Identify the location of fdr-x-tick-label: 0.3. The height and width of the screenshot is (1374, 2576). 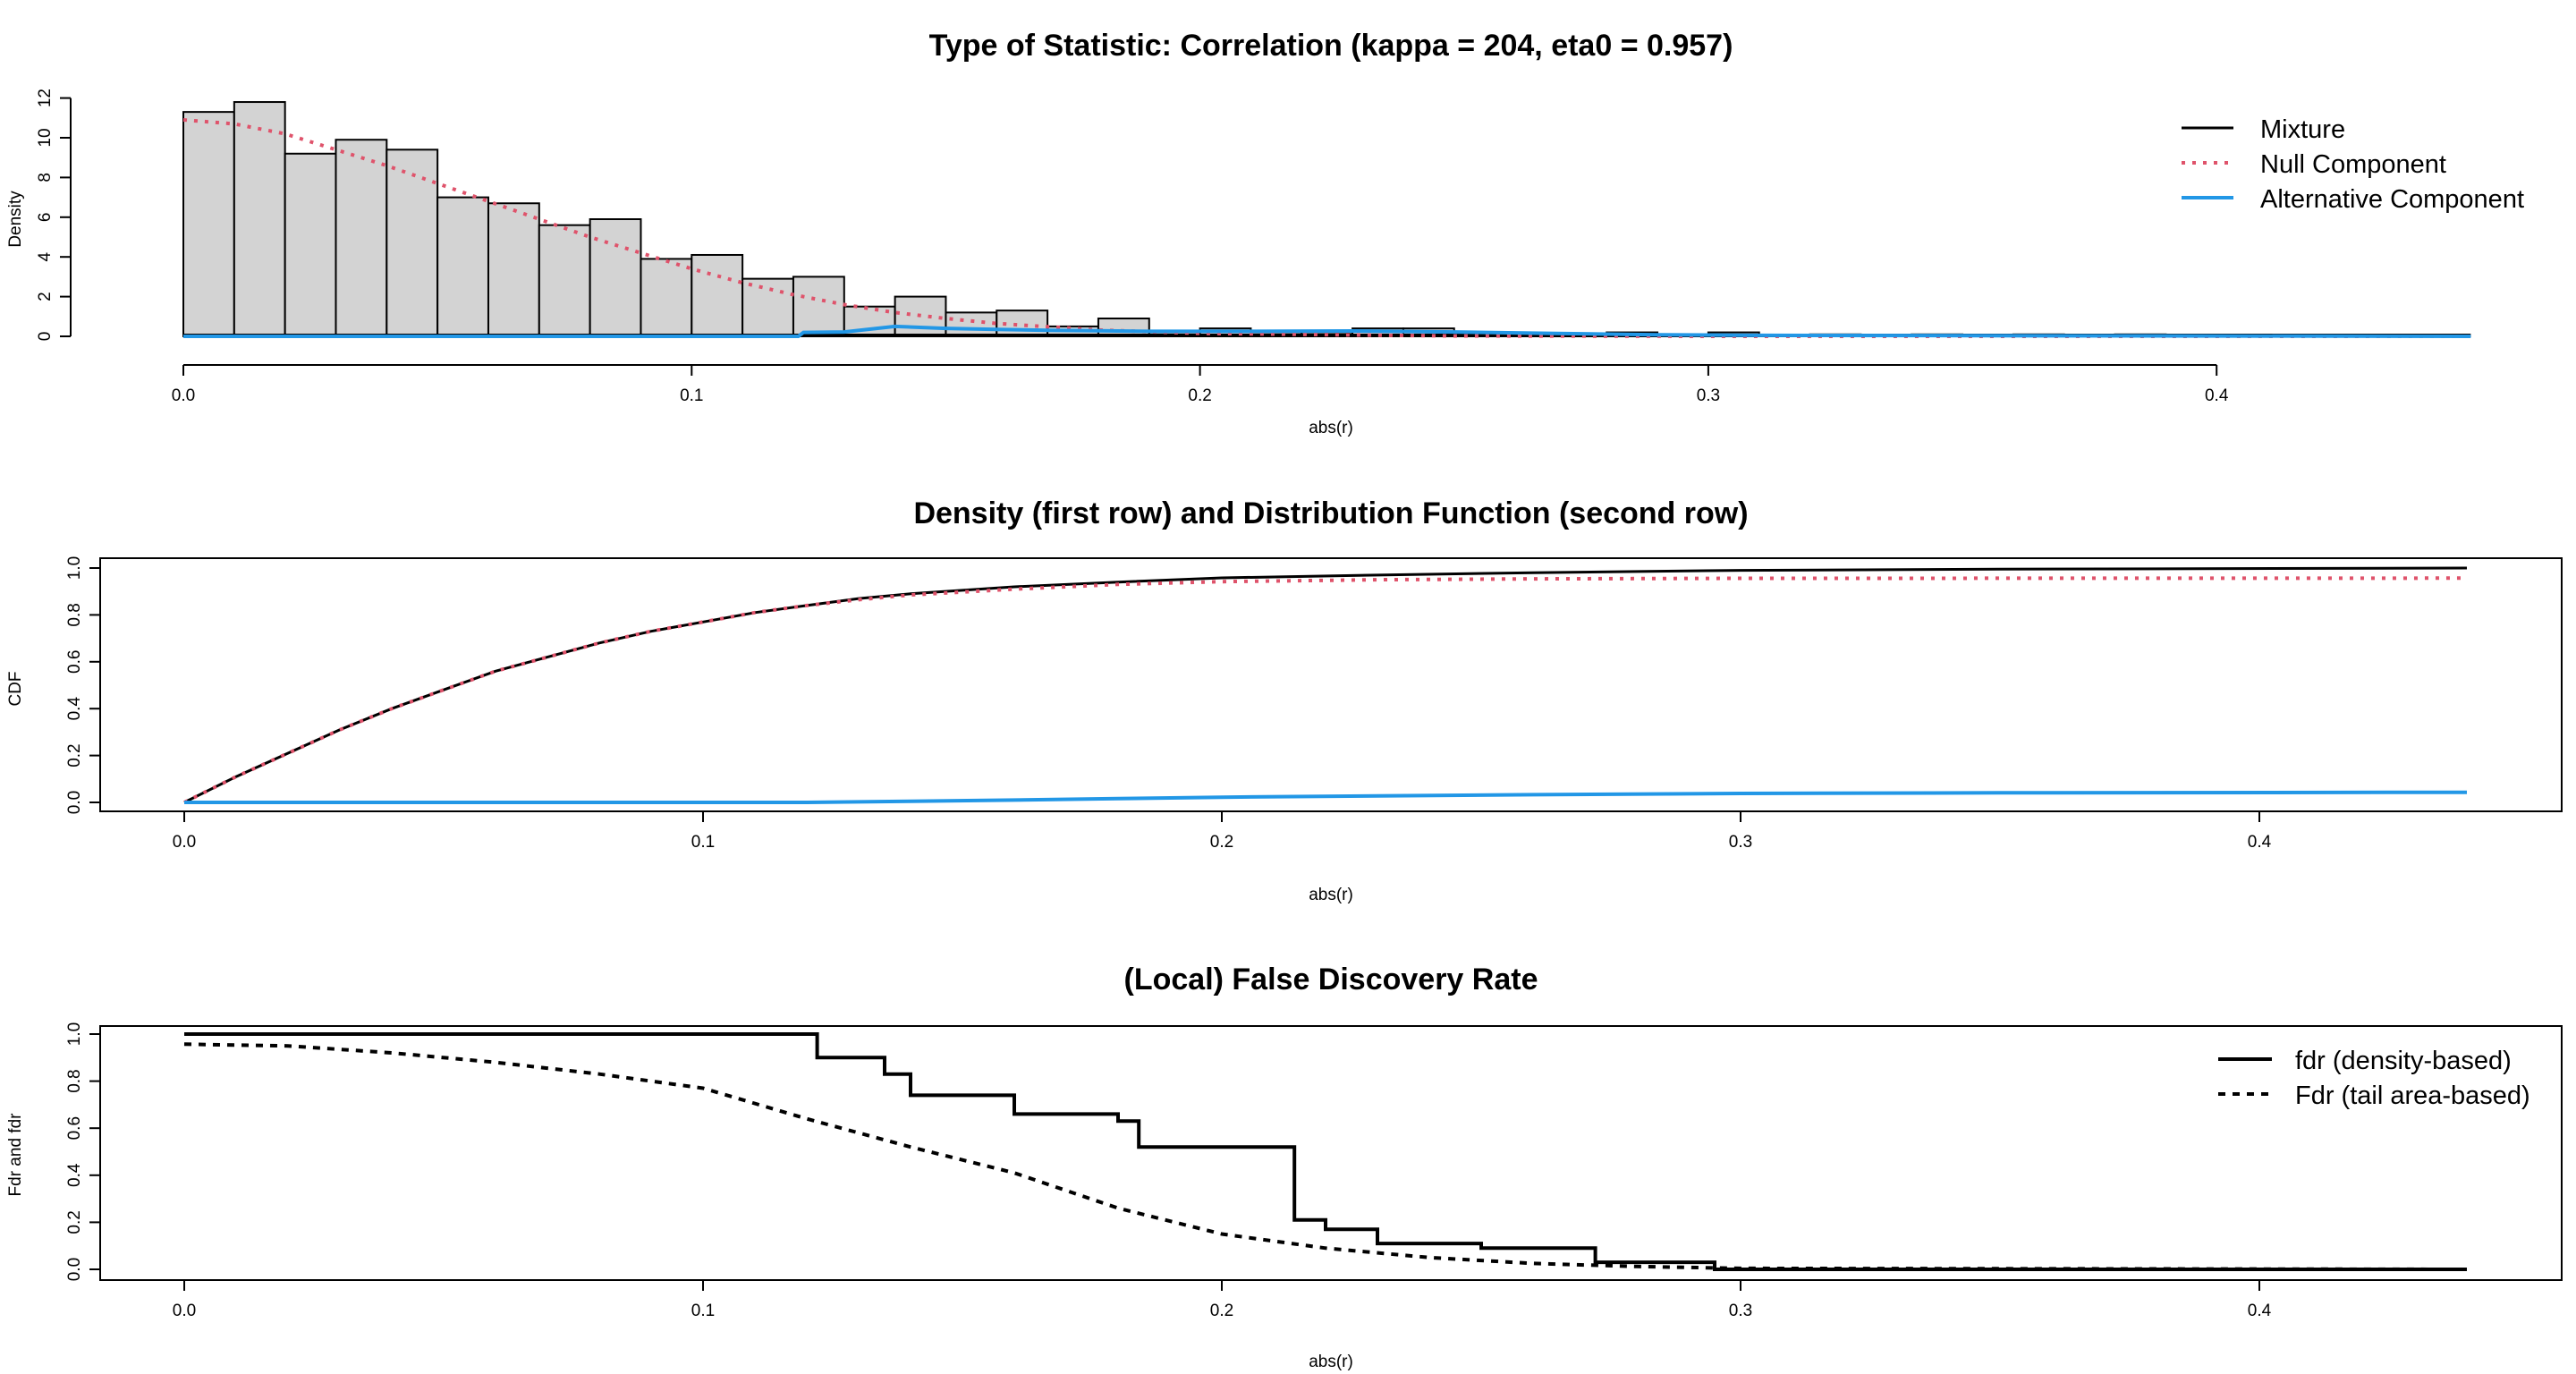
(1740, 1311).